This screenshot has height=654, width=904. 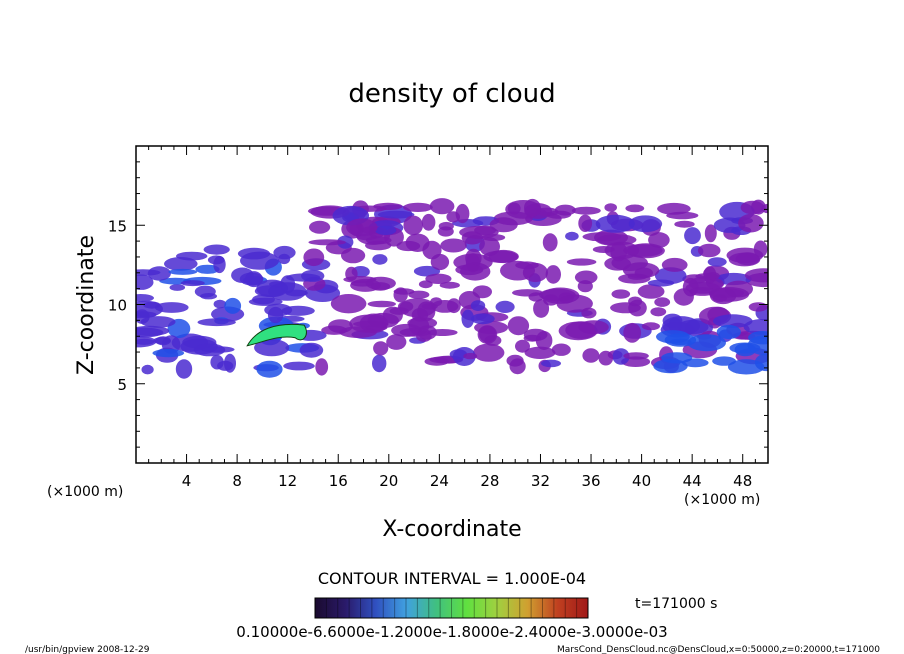 What do you see at coordinates (722, 500) in the screenshot?
I see `x-axis-unit: (×1000 m)` at bounding box center [722, 500].